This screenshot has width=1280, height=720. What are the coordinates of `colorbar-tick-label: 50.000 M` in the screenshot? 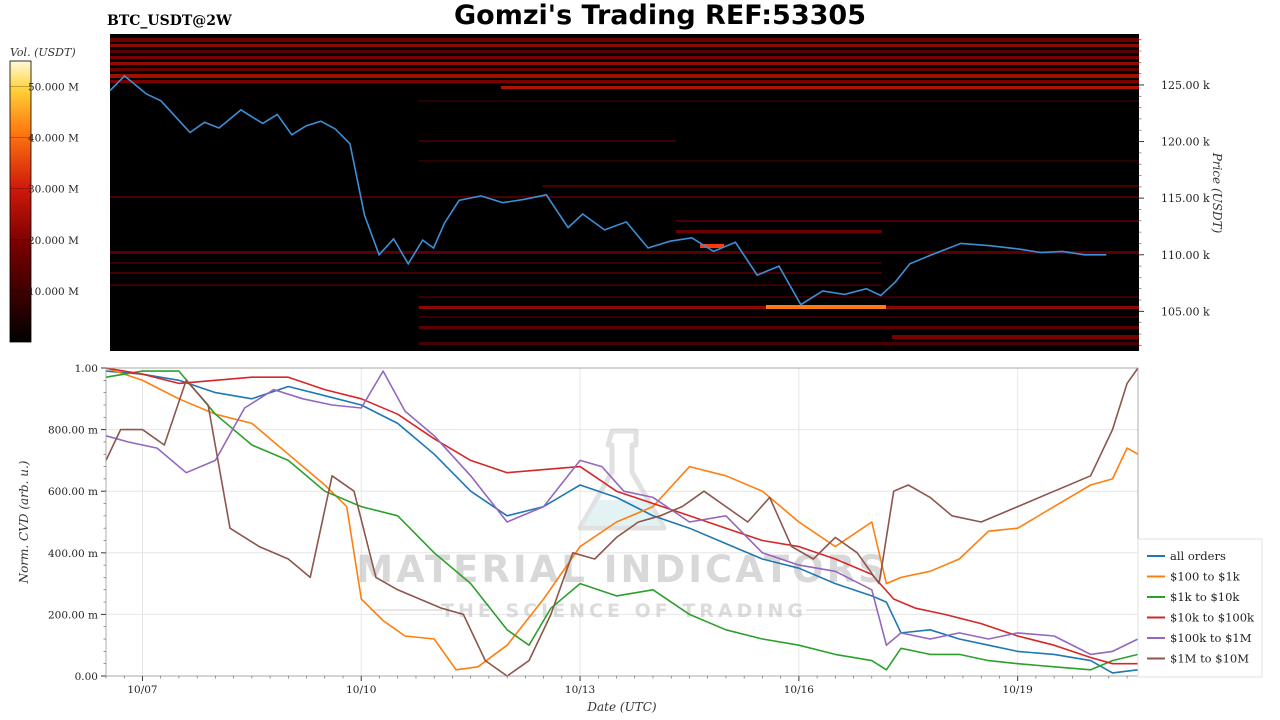 It's located at (53, 88).